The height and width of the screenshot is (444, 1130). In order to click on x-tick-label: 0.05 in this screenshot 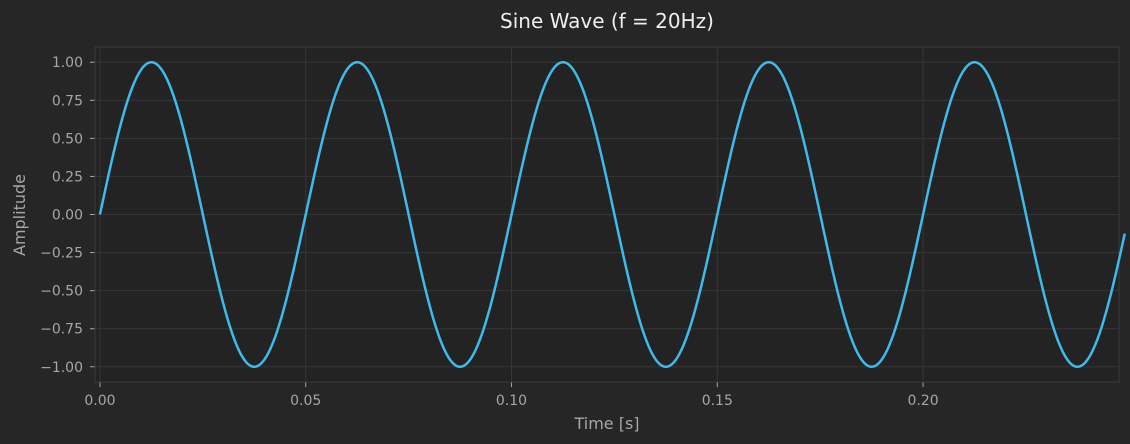, I will do `click(305, 401)`.